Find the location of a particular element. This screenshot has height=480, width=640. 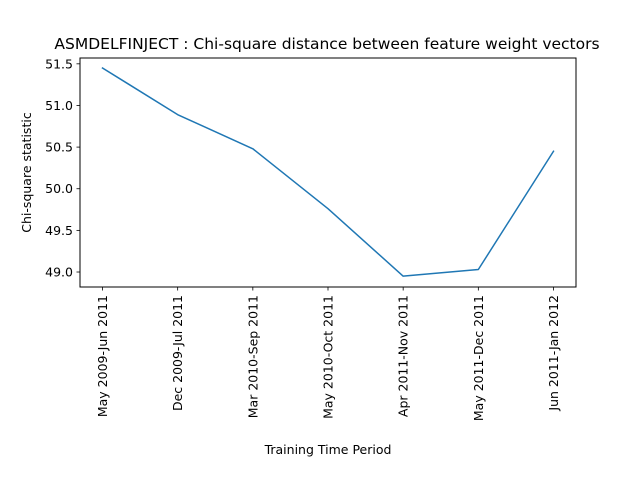

y-tick-label: 50.0 is located at coordinates (59, 188).